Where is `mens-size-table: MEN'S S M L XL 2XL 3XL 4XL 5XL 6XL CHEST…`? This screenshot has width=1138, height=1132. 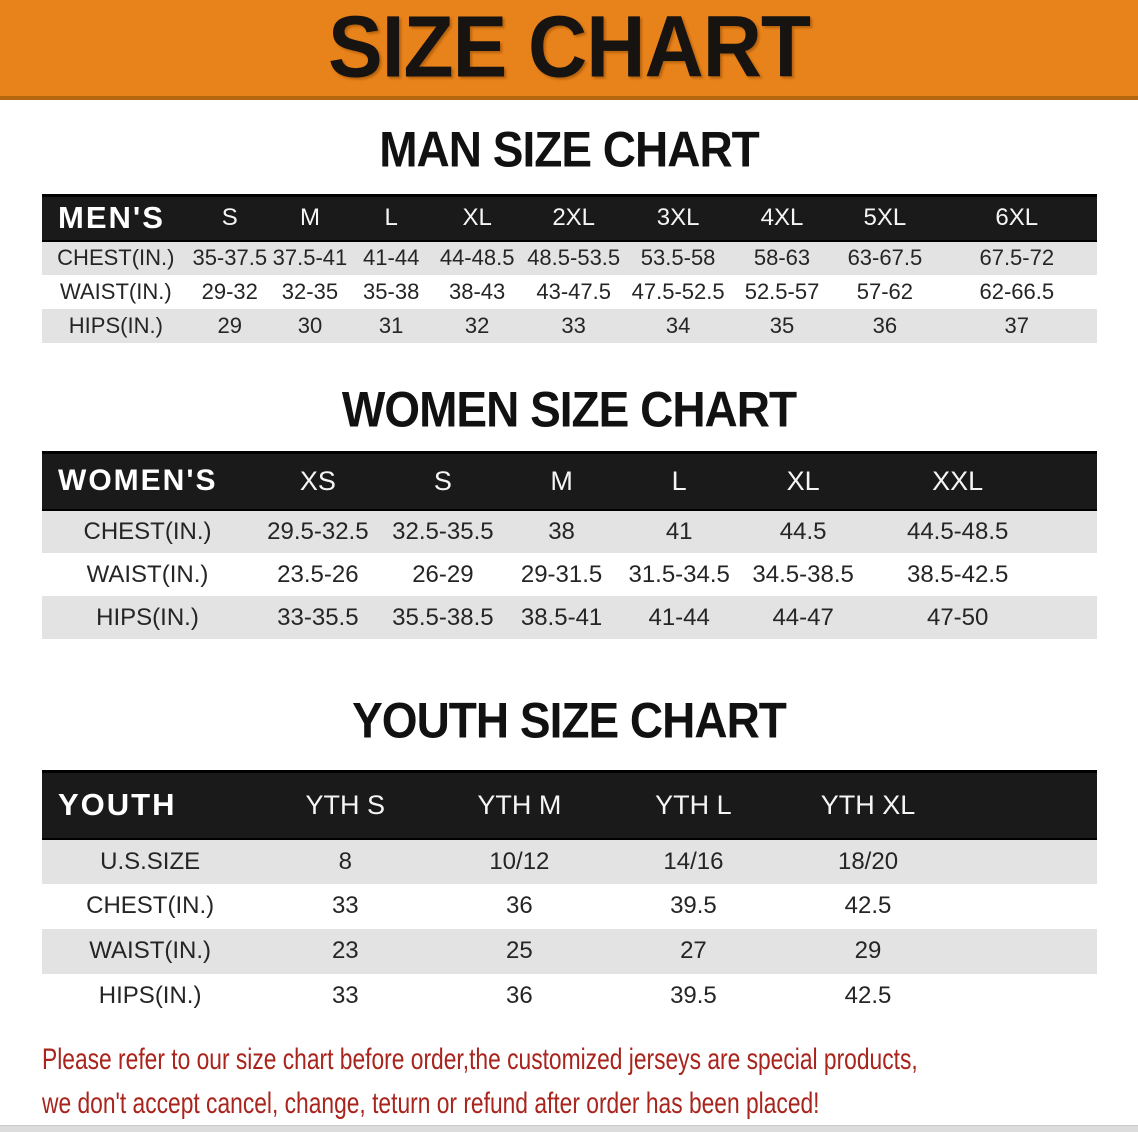
mens-size-table: MEN'S S M L XL 2XL 3XL 4XL 5XL 6XL CHEST… is located at coordinates (569, 268).